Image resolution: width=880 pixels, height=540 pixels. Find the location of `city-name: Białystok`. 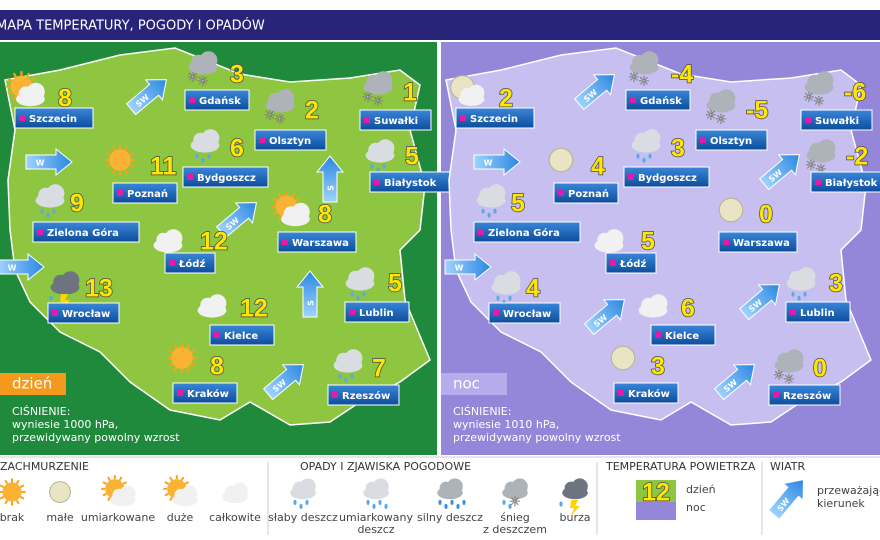

city-name: Białystok is located at coordinates (410, 183).